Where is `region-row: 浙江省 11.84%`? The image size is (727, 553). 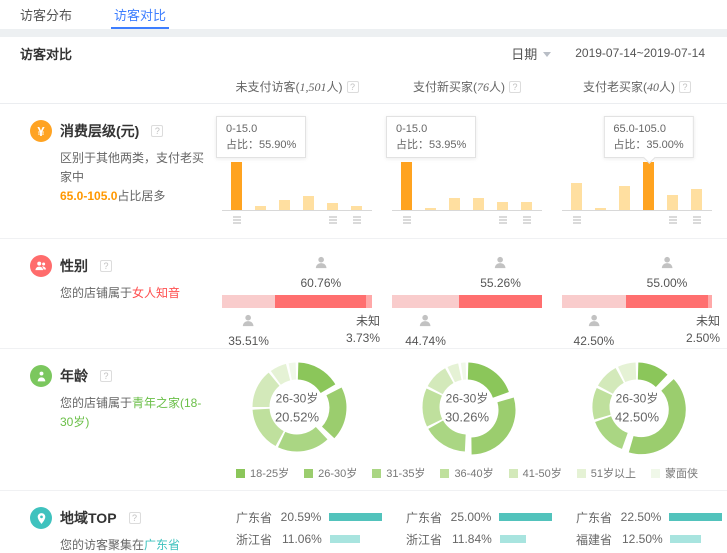 region-row: 浙江省 11.84% is located at coordinates (479, 539).